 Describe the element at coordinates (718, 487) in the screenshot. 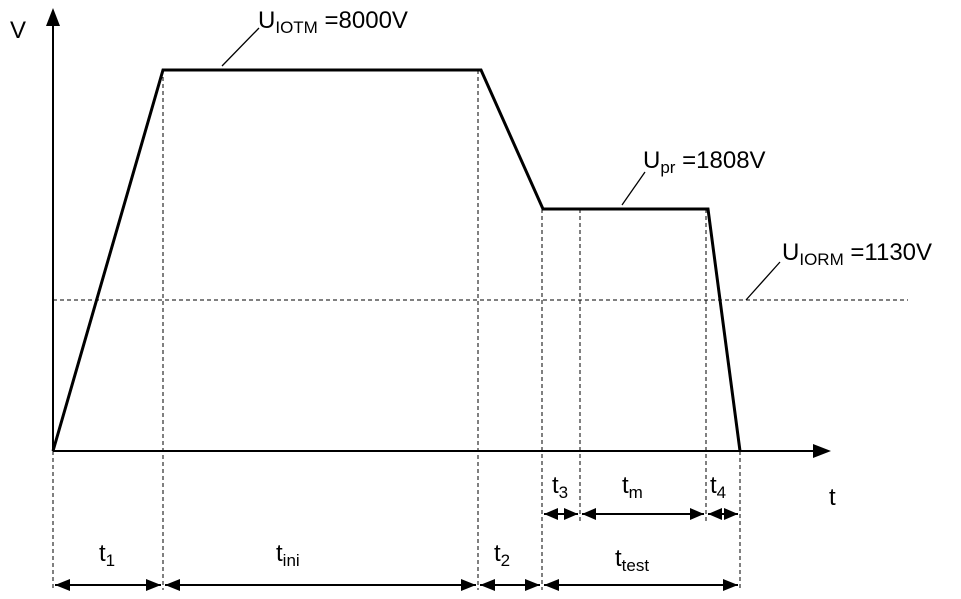

I see `label-t4: t4` at that location.